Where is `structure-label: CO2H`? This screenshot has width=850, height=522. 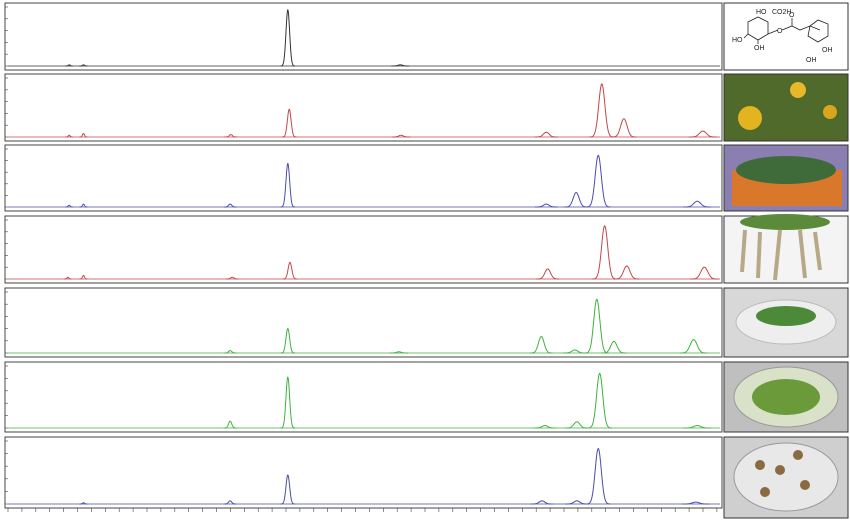
structure-label: CO2H is located at coordinates (781, 12).